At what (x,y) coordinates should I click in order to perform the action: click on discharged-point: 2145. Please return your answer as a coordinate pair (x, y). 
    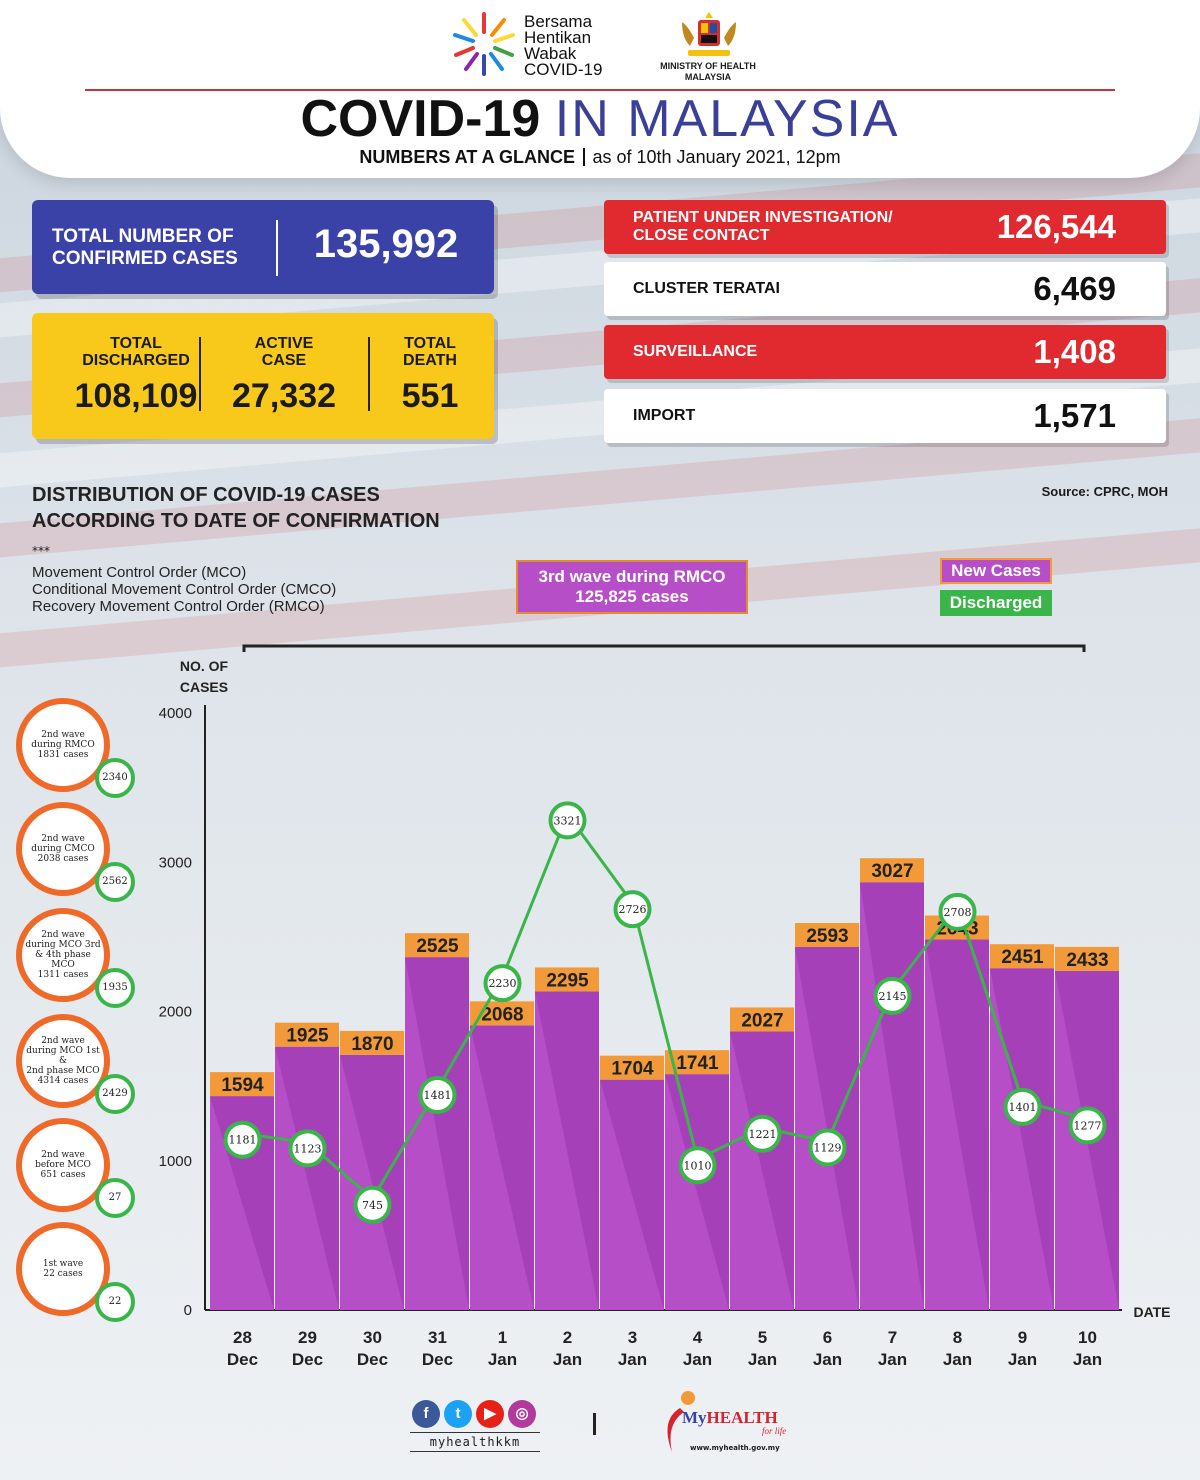
    Looking at the image, I should click on (892, 995).